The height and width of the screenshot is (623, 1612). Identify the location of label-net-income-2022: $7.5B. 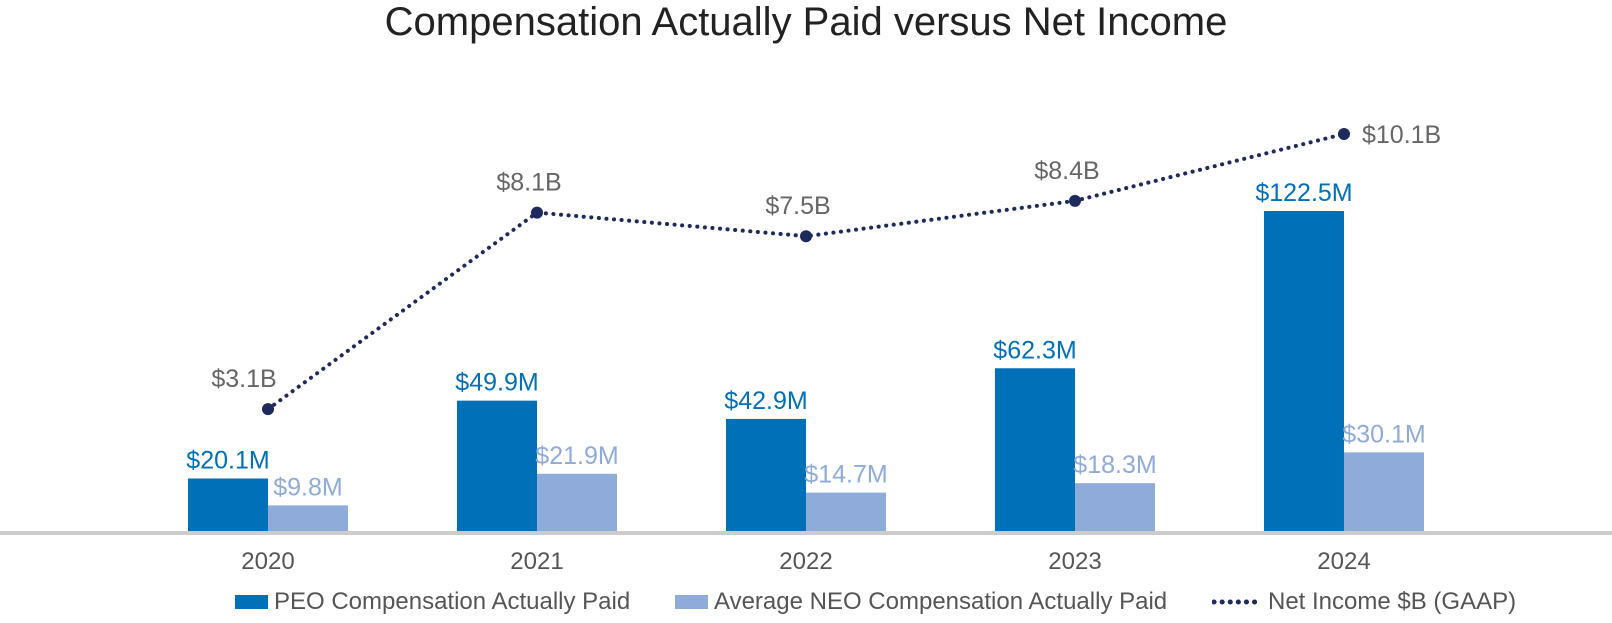
(797, 206).